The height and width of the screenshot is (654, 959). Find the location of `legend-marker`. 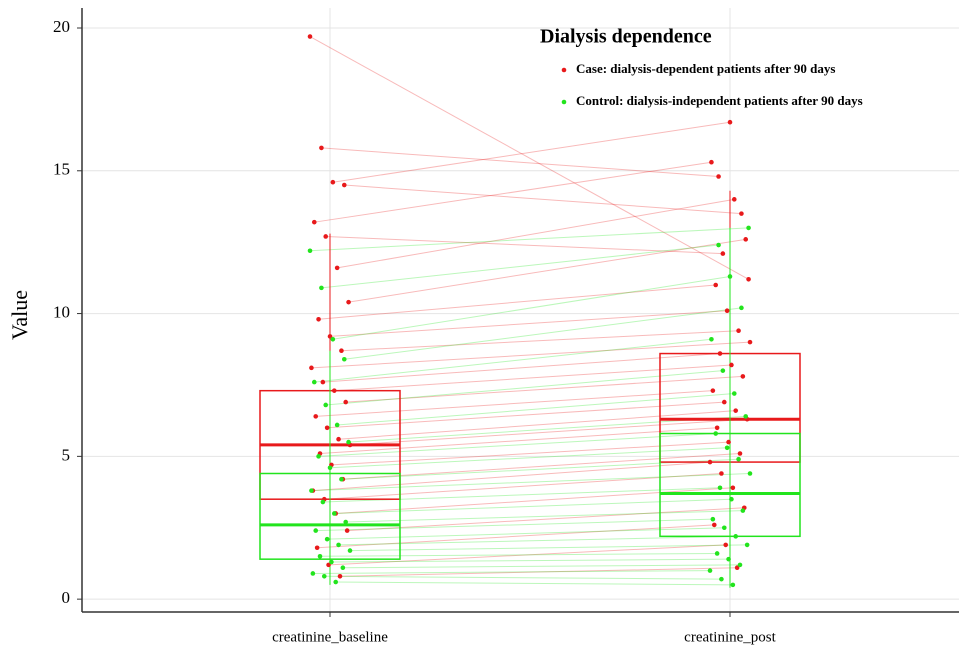

legend-marker is located at coordinates (564, 102).